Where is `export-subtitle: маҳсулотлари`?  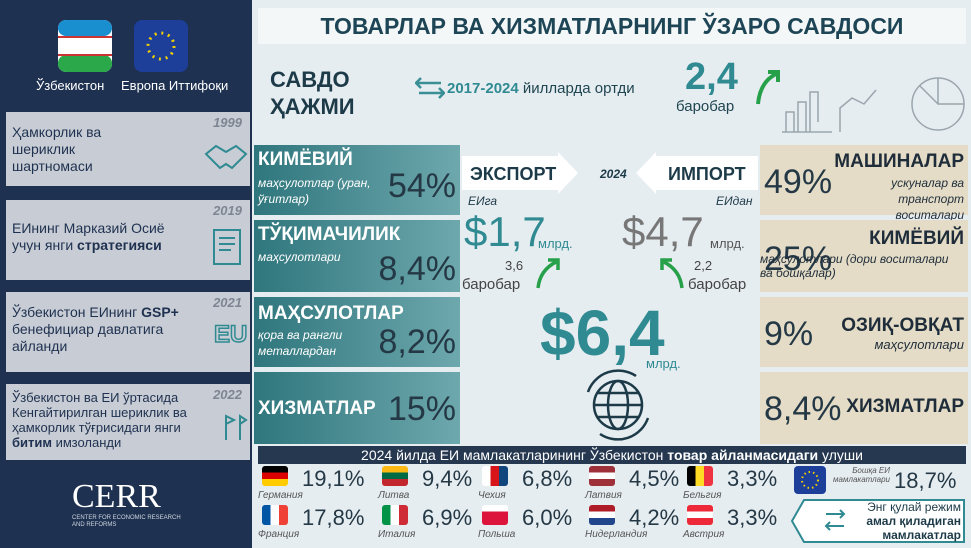 export-subtitle: маҳсулотлари is located at coordinates (299, 257).